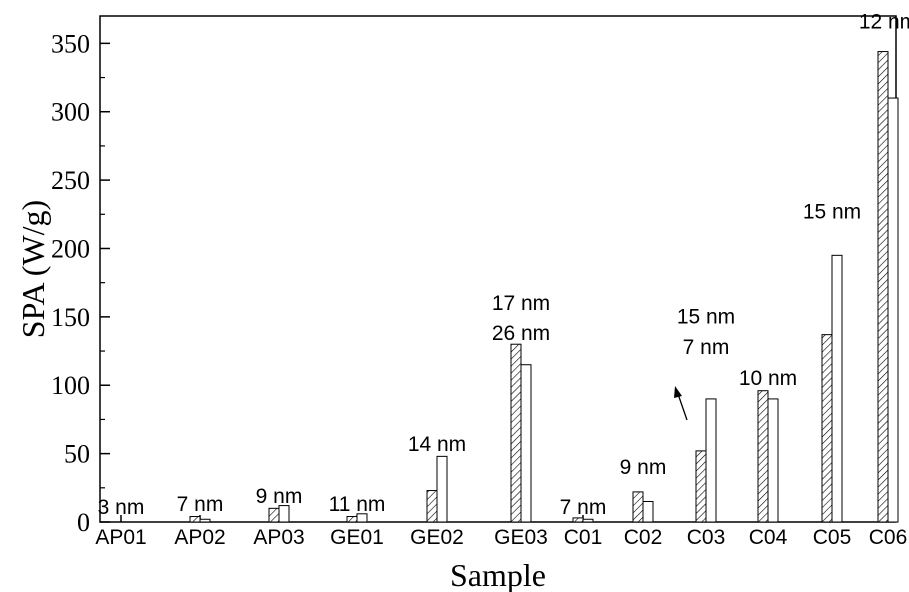 This screenshot has width=909, height=592. I want to click on x-tick-label: C01, so click(583, 537).